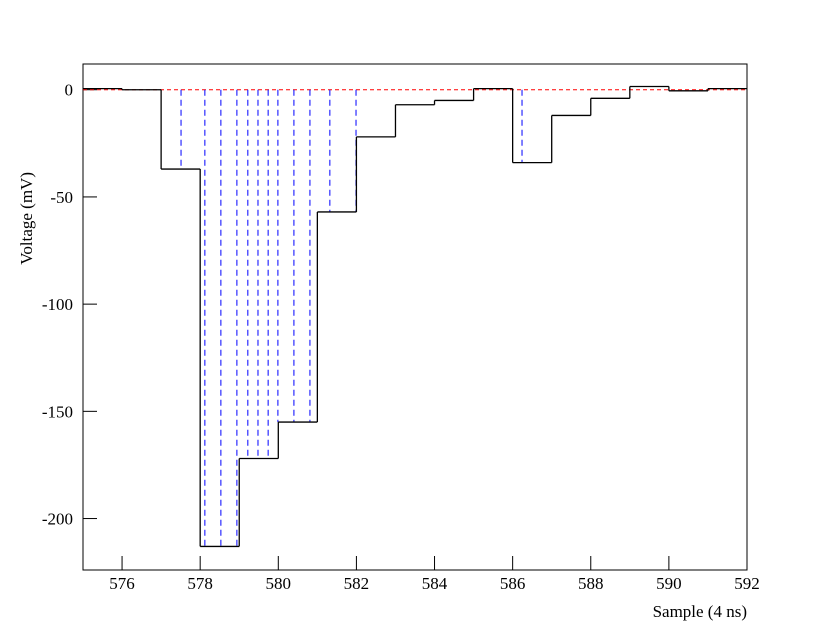 Image resolution: width=830 pixels, height=634 pixels. I want to click on x-tick-label: 580, so click(279, 583).